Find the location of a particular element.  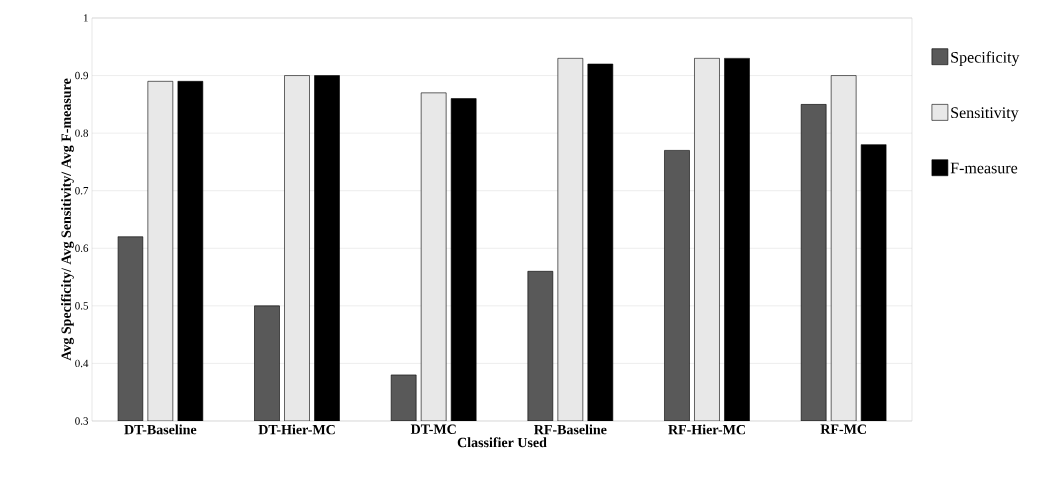

x-tick-label: RF-MC is located at coordinates (843, 429).